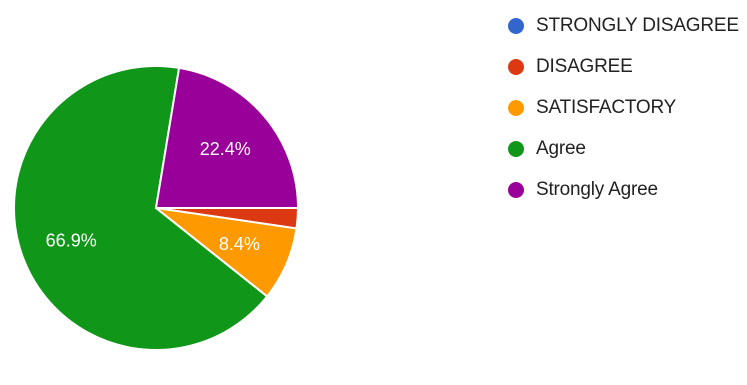 The width and height of the screenshot is (747, 385). Describe the element at coordinates (71, 241) in the screenshot. I see `slice-label-agree: 66.9%` at that location.